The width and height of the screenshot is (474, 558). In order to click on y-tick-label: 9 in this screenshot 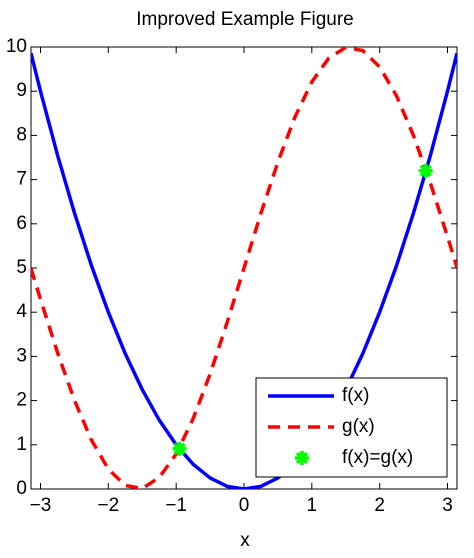, I will do `click(21, 90)`.